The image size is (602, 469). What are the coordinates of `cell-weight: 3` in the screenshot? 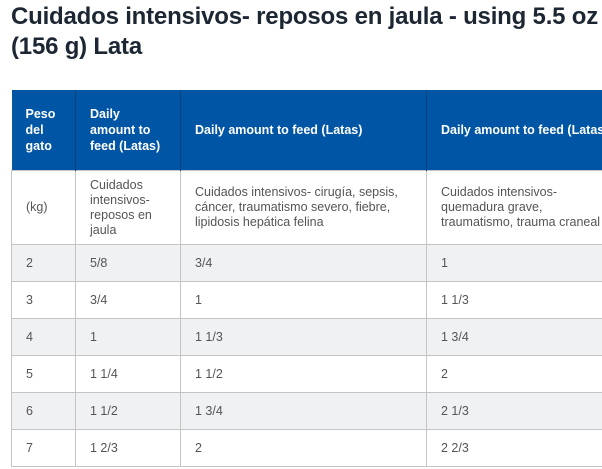 It's located at (43, 300).